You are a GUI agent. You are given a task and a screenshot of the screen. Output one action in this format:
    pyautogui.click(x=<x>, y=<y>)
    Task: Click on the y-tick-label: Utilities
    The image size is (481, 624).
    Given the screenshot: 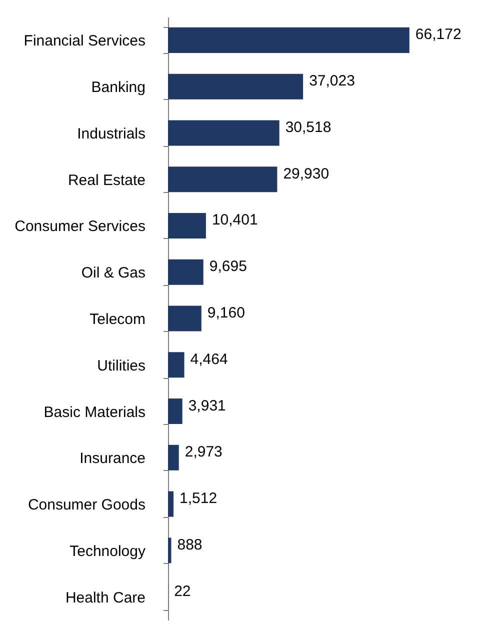 What is the action you would take?
    pyautogui.click(x=121, y=365)
    